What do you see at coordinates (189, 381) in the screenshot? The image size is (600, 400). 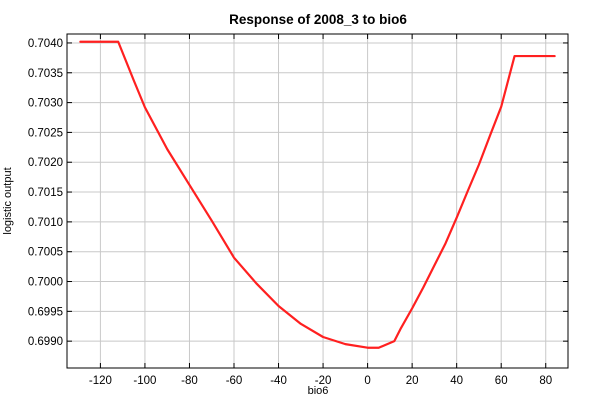 I see `x-tick-label: -80` at bounding box center [189, 381].